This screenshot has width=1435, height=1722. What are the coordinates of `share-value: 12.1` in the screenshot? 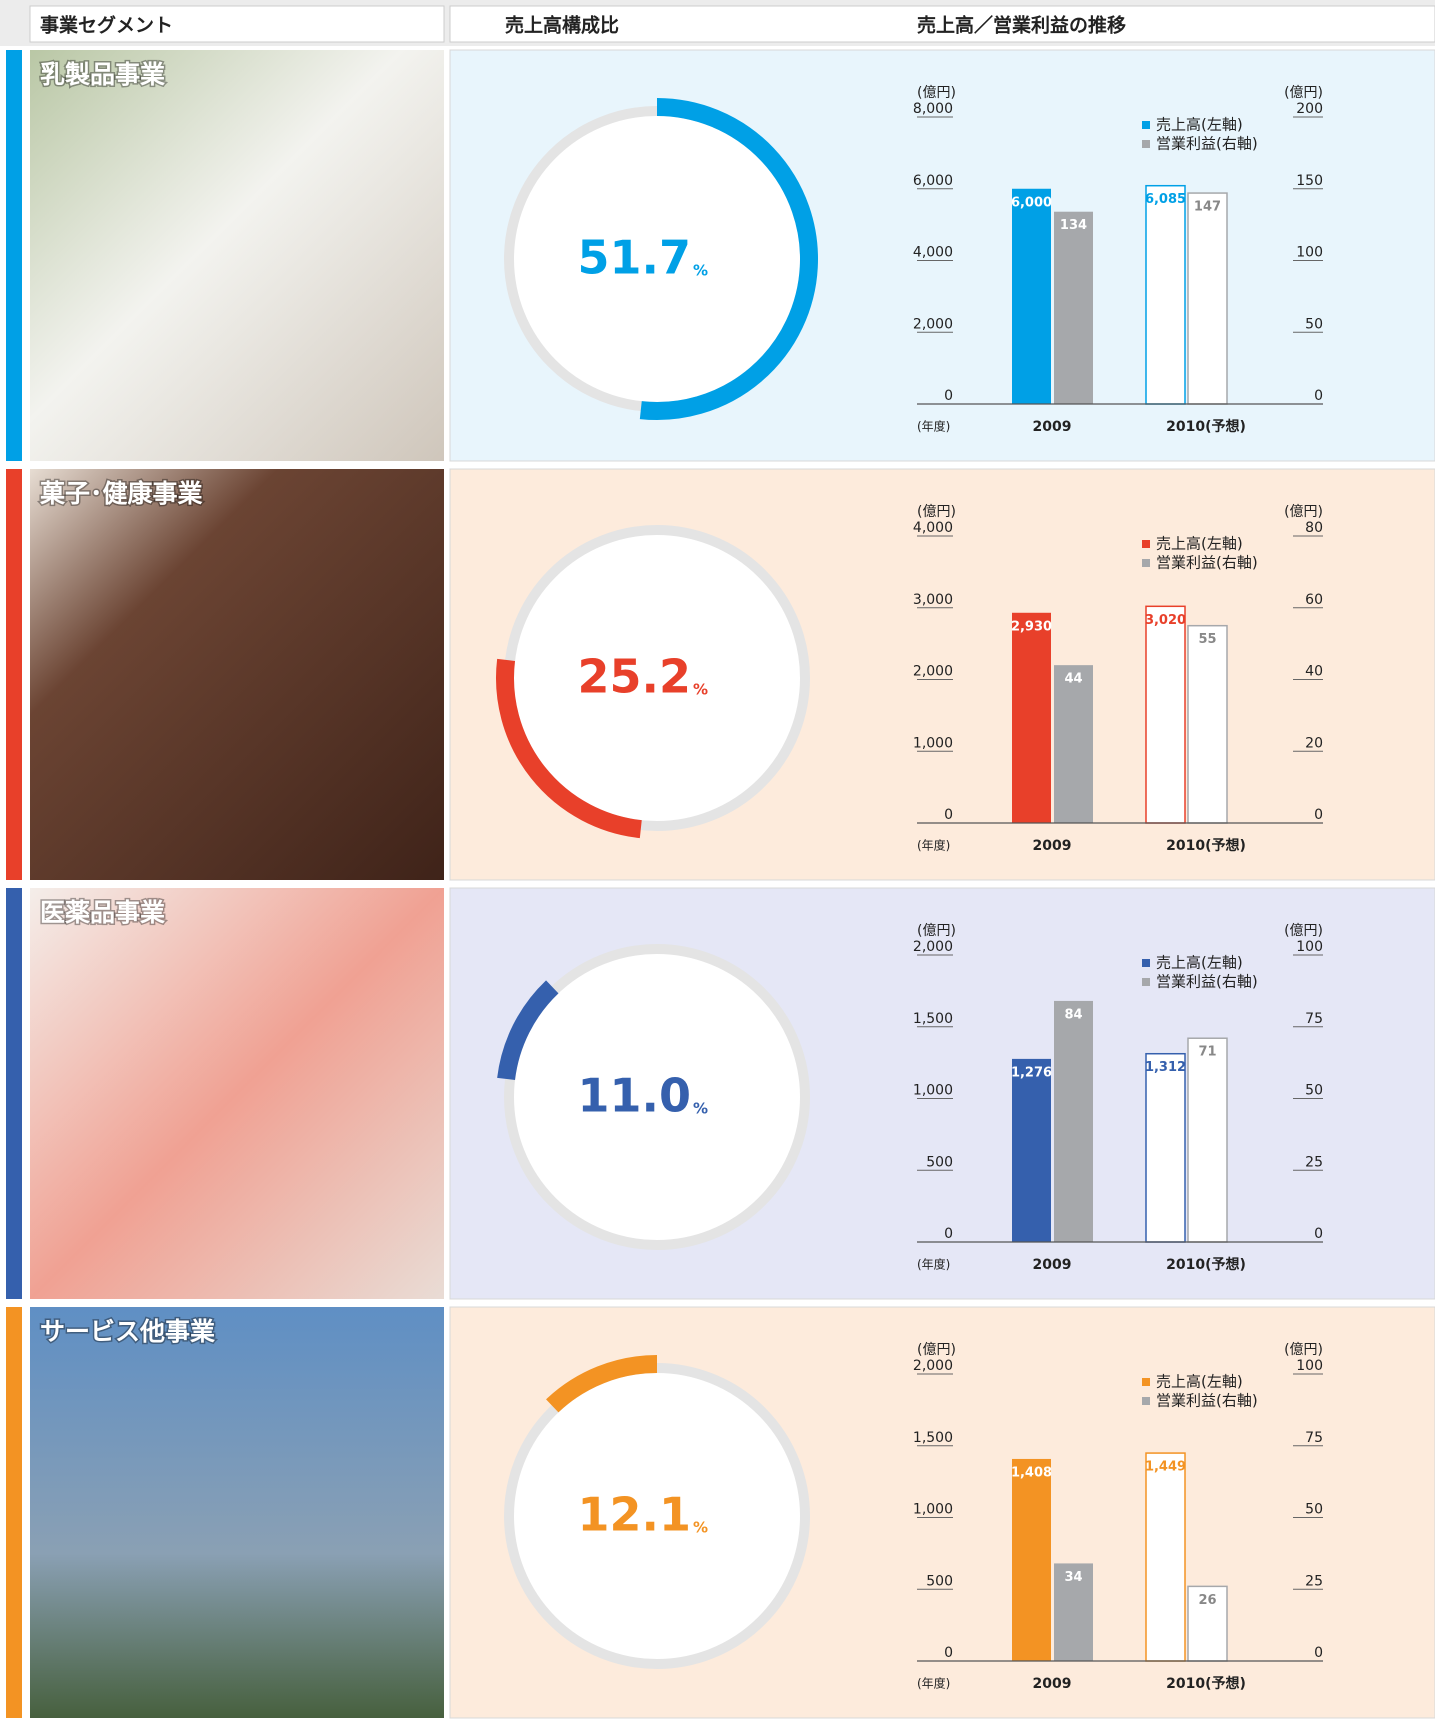 It's located at (635, 1515).